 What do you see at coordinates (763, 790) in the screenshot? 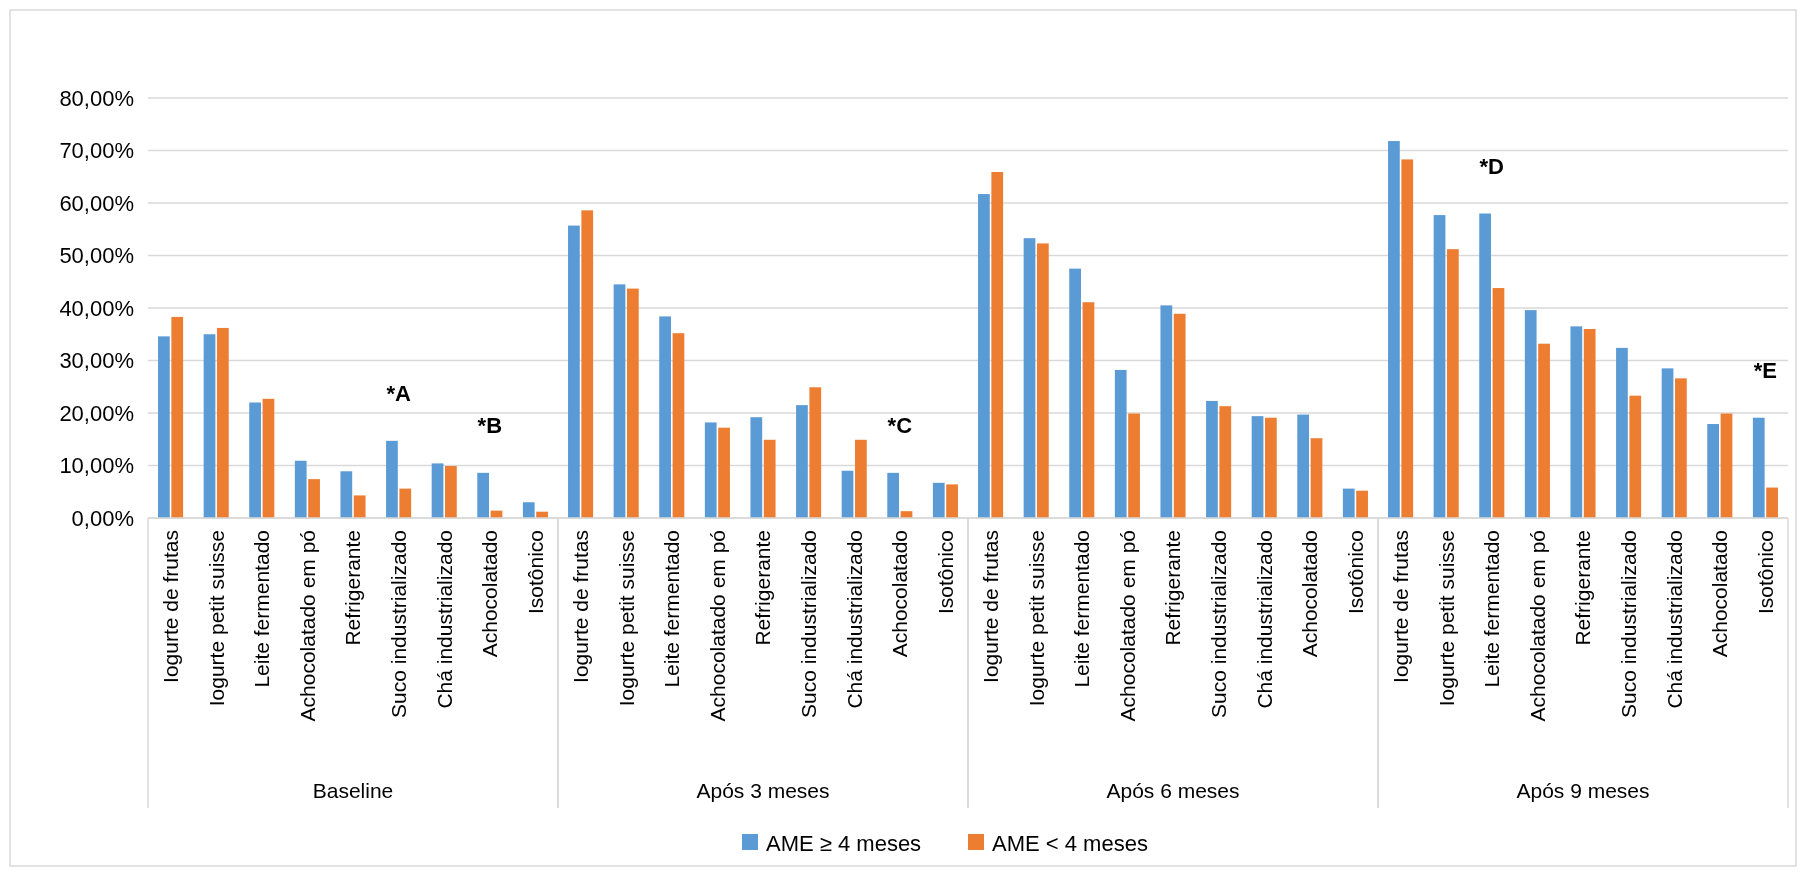
I see `x-axis-title: Após 3 meses` at bounding box center [763, 790].